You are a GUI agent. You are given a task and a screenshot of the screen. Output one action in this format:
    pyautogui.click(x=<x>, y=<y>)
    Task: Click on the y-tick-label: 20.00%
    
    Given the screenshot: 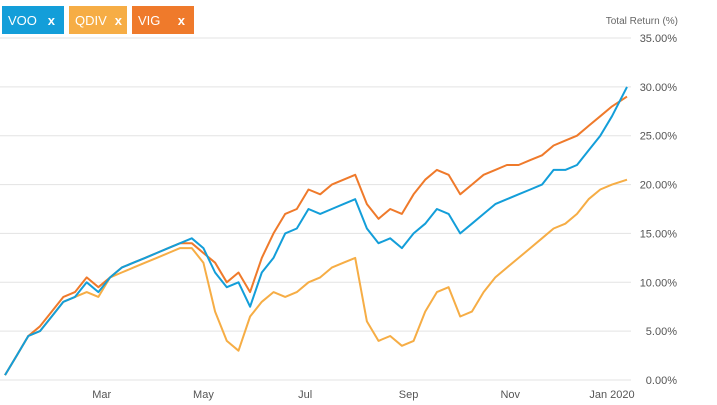 What is the action you would take?
    pyautogui.click(x=659, y=186)
    